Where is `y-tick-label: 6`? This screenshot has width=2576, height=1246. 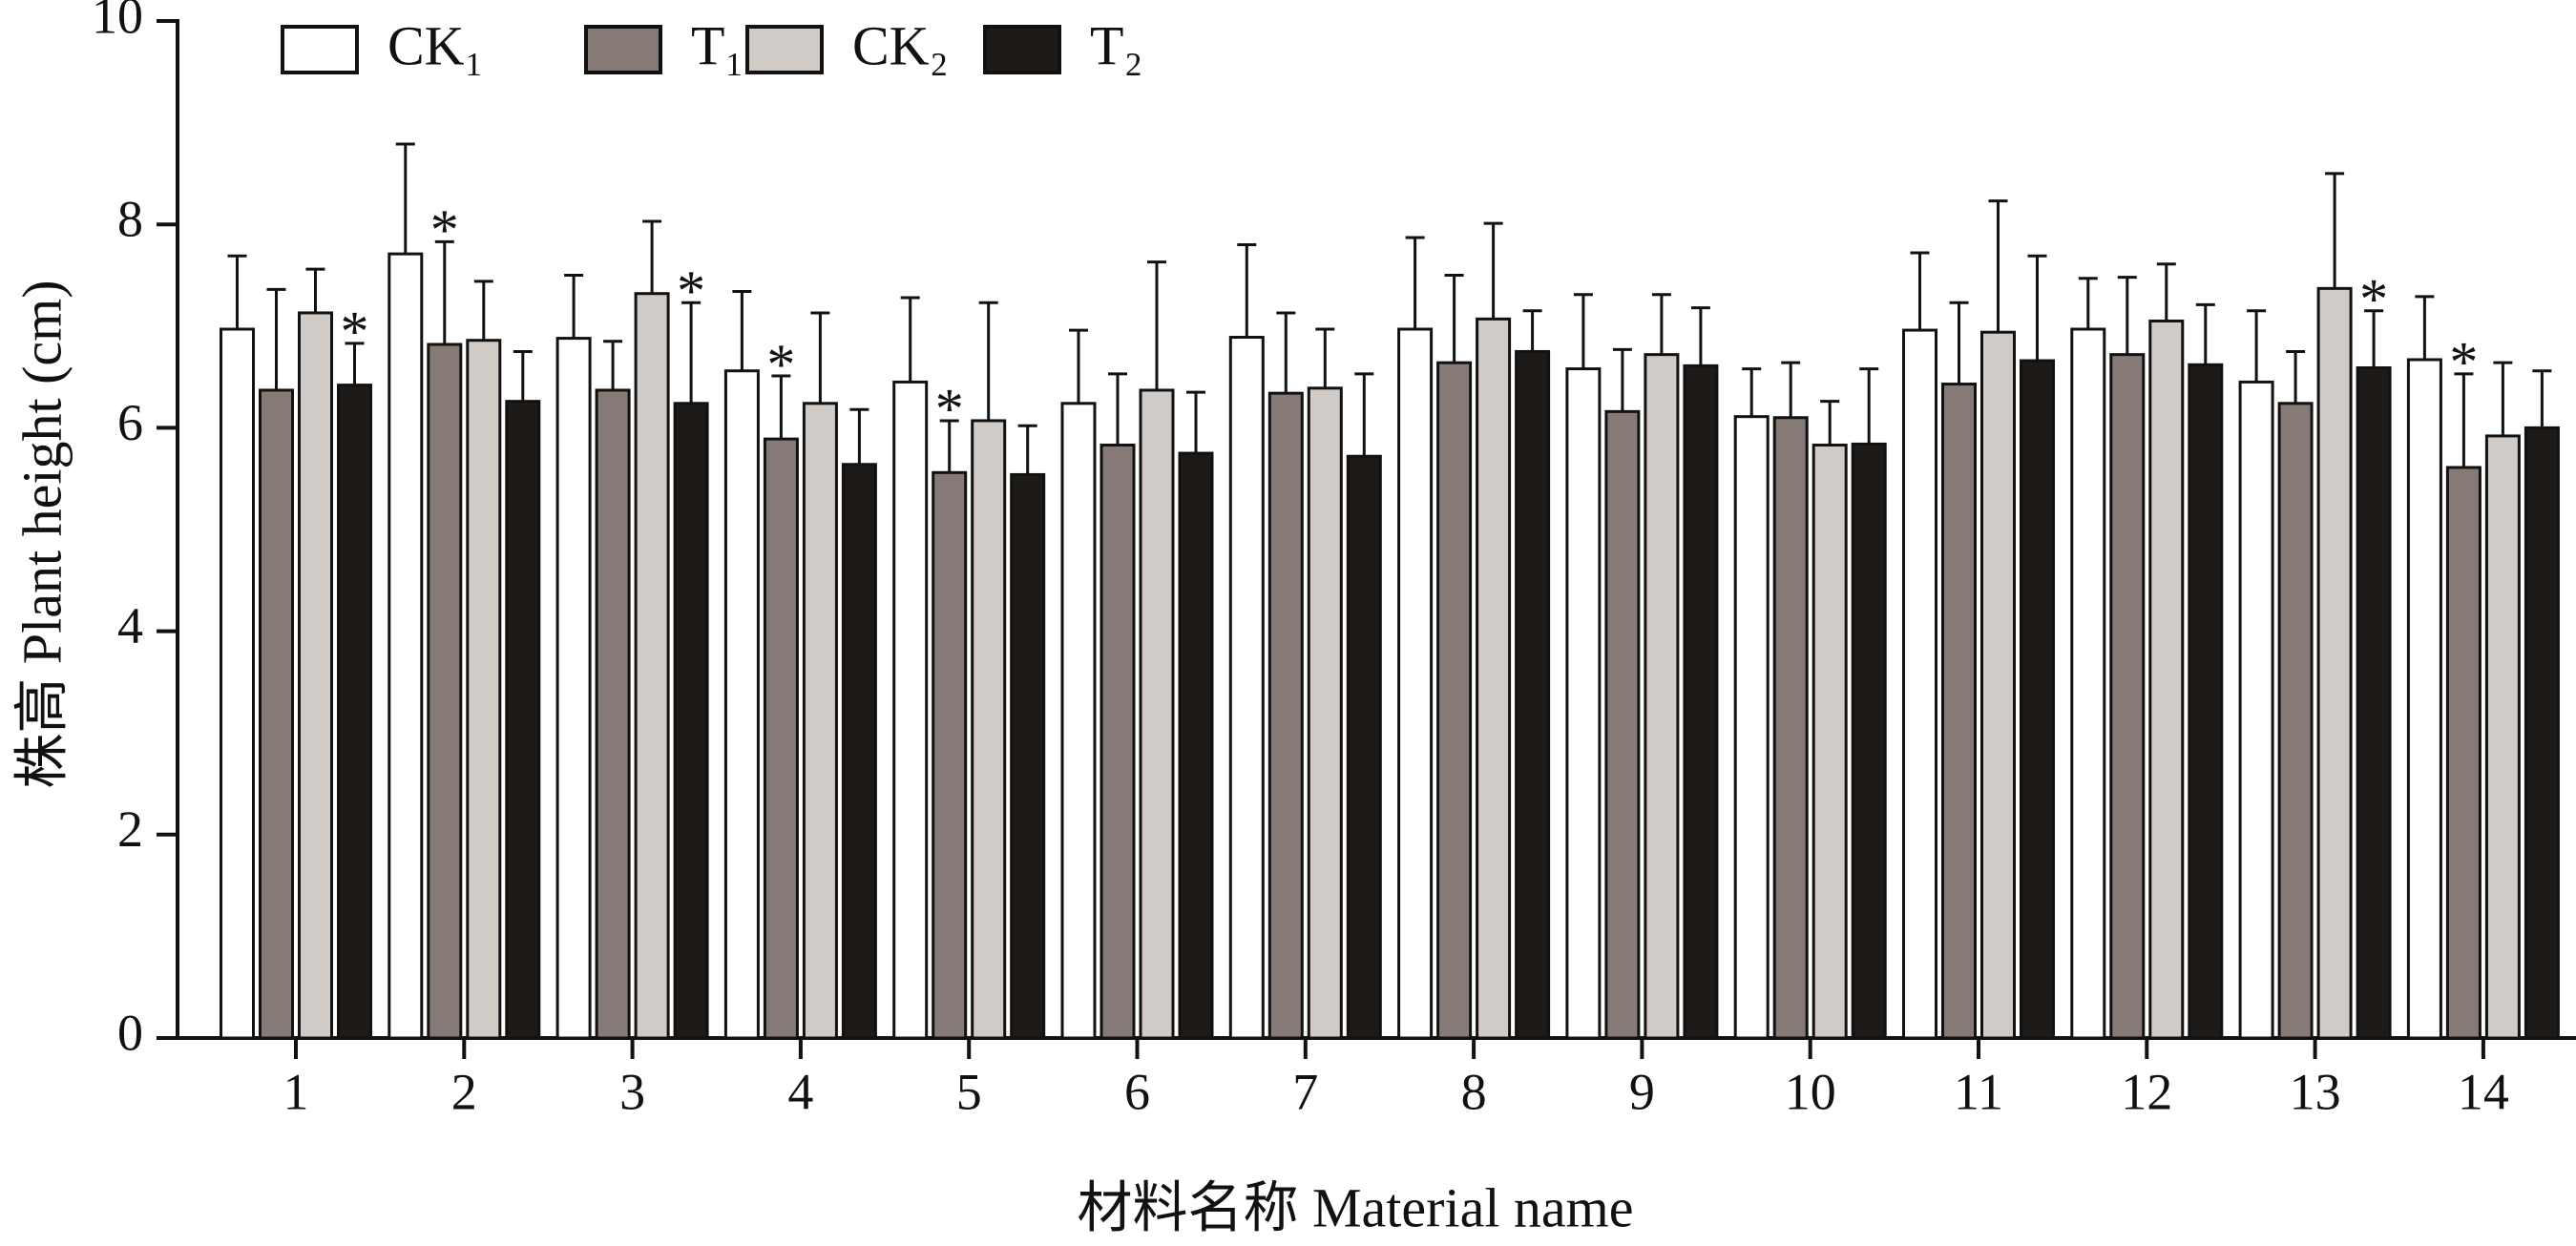 y-tick-label: 6 is located at coordinates (130, 422).